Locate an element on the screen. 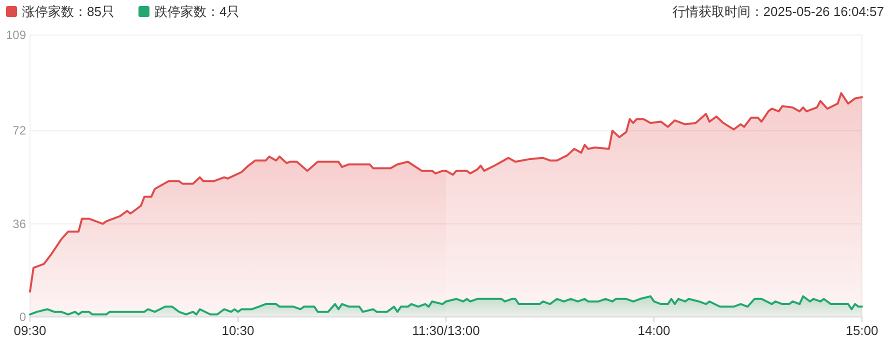 The image size is (892, 341). legend-label: 涨停家数：85只 is located at coordinates (68, 11).